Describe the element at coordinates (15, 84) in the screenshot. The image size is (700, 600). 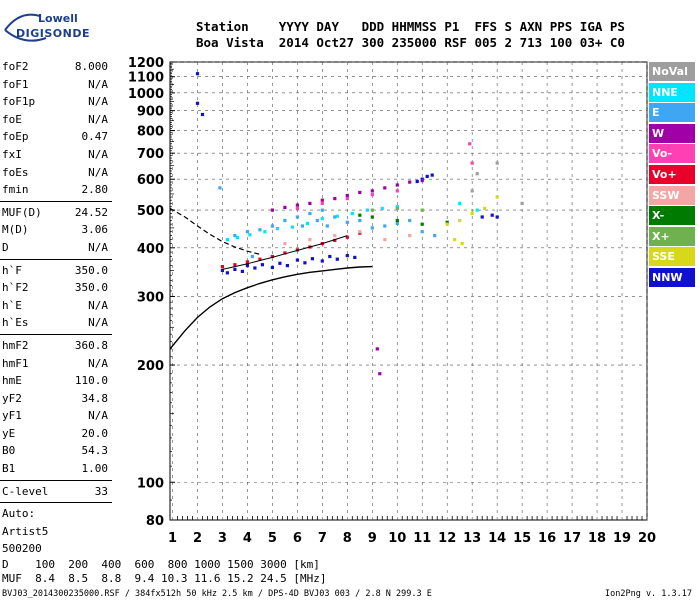
I see `param-label: foF1` at that location.